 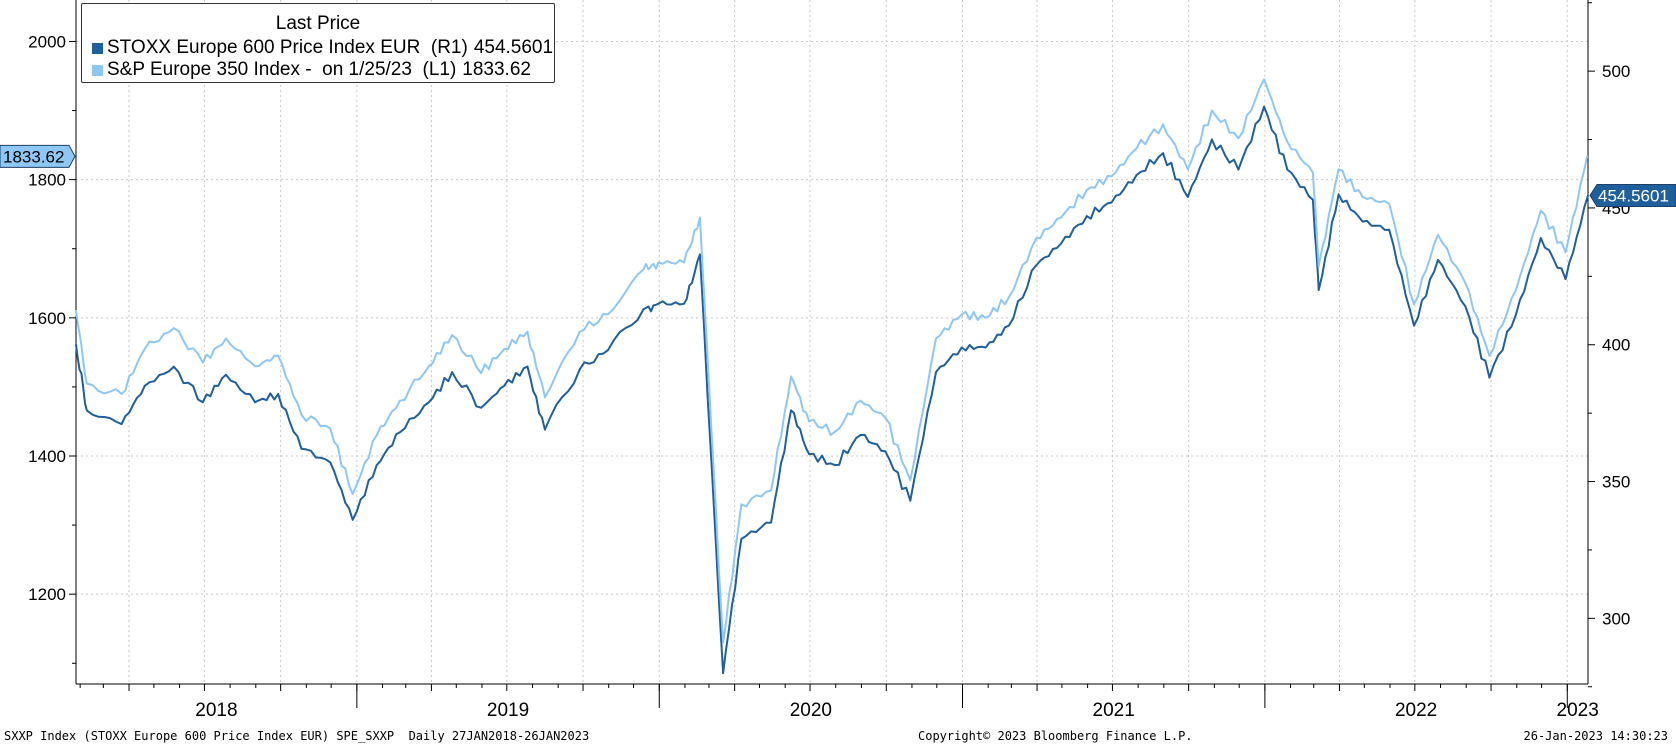 What do you see at coordinates (1616, 482) in the screenshot?
I see `right-tick-label: 350` at bounding box center [1616, 482].